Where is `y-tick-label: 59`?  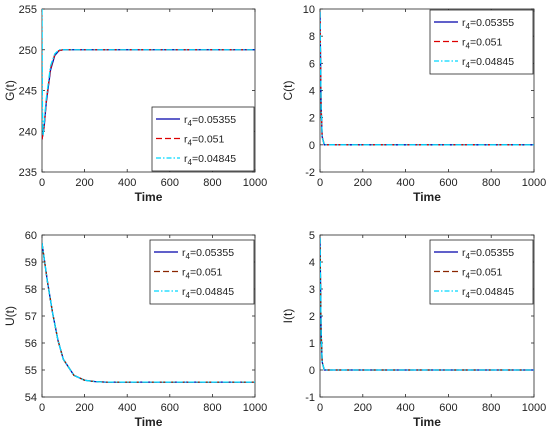
y-tick-label: 59 is located at coordinates (31, 263).